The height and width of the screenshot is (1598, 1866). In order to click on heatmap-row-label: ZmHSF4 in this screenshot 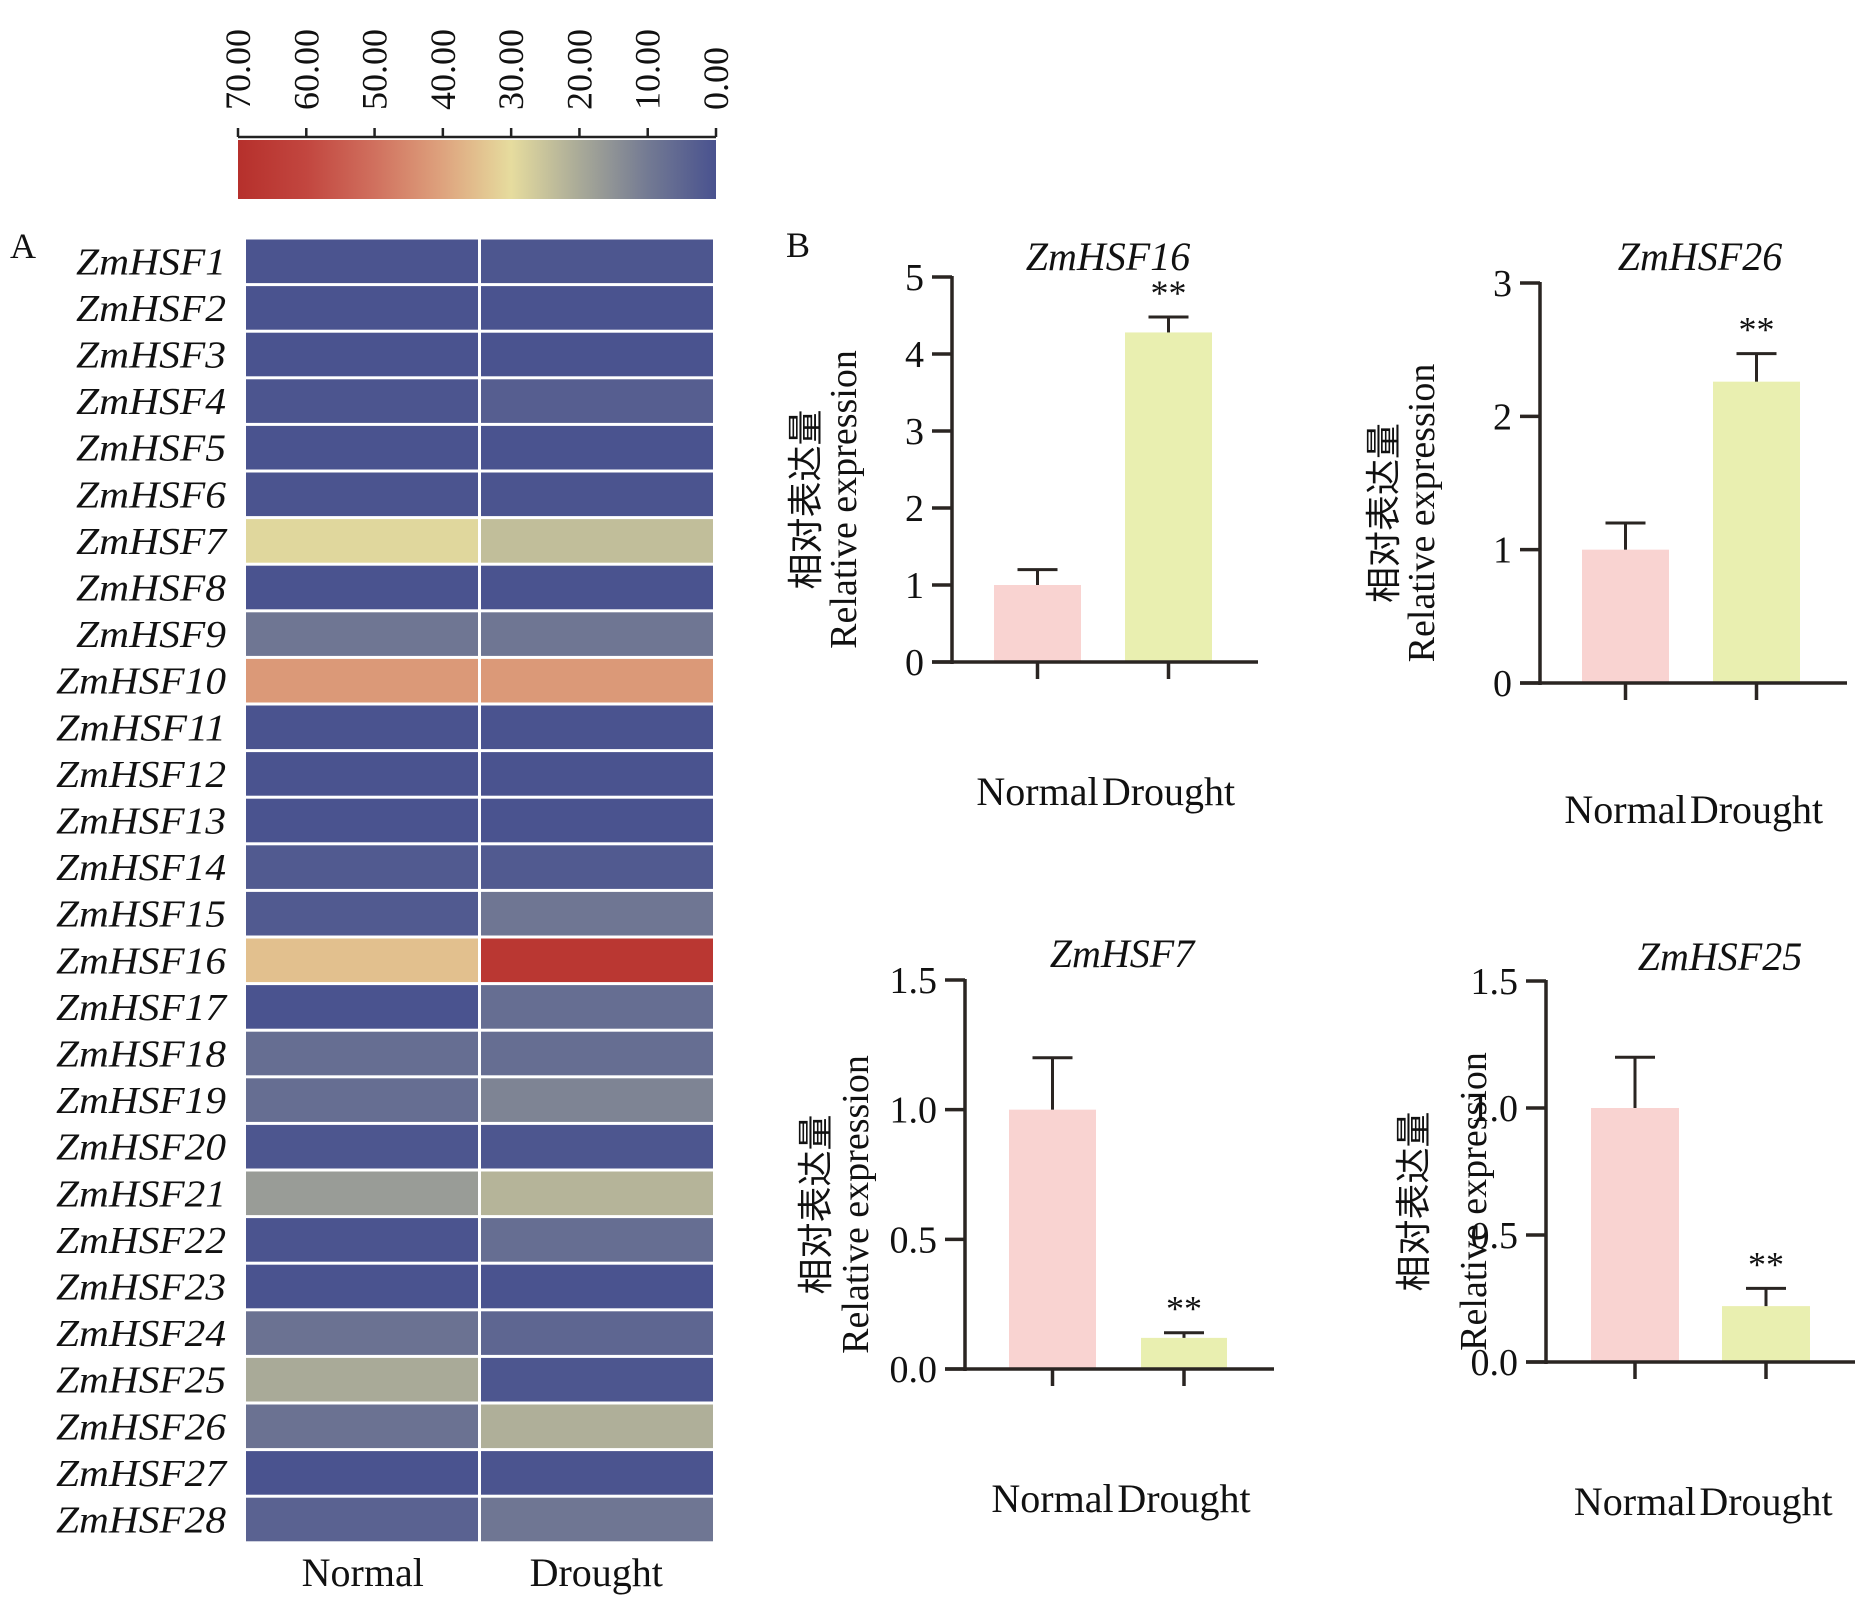, I will do `click(151, 402)`.